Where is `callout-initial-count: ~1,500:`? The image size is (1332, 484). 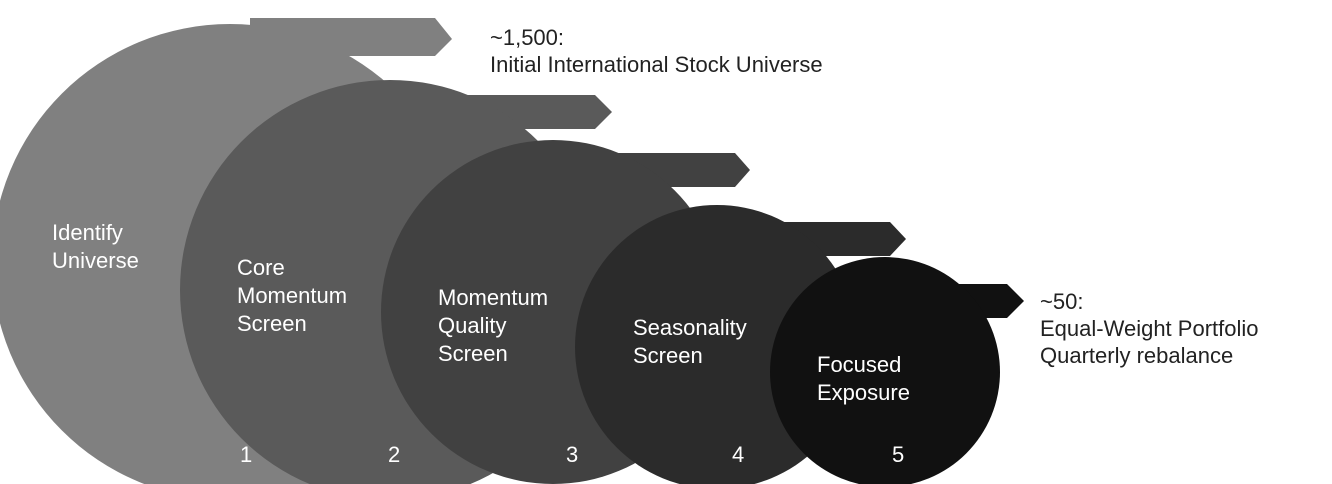 callout-initial-count: ~1,500: is located at coordinates (527, 37).